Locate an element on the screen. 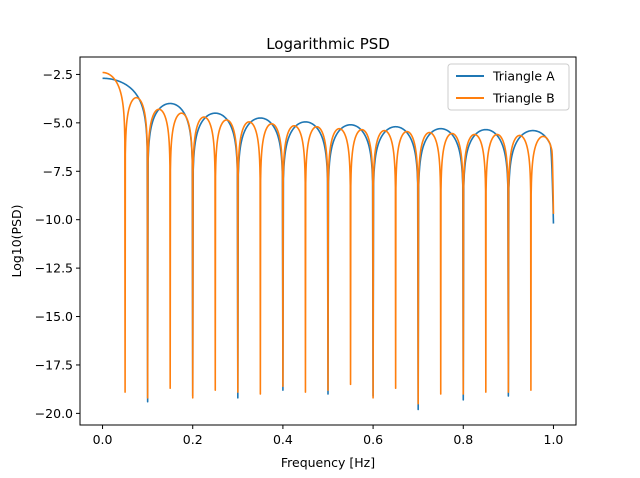 Image resolution: width=640 pixels, height=478 pixels. y-tick-label: −17.5 is located at coordinates (54, 364).